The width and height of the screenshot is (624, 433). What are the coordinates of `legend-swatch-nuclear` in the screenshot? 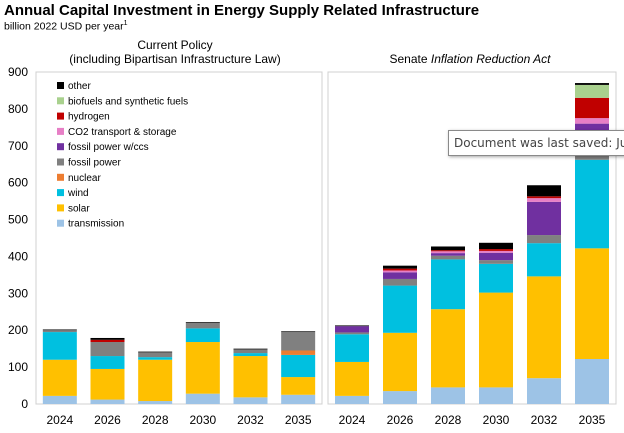 It's located at (60, 177).